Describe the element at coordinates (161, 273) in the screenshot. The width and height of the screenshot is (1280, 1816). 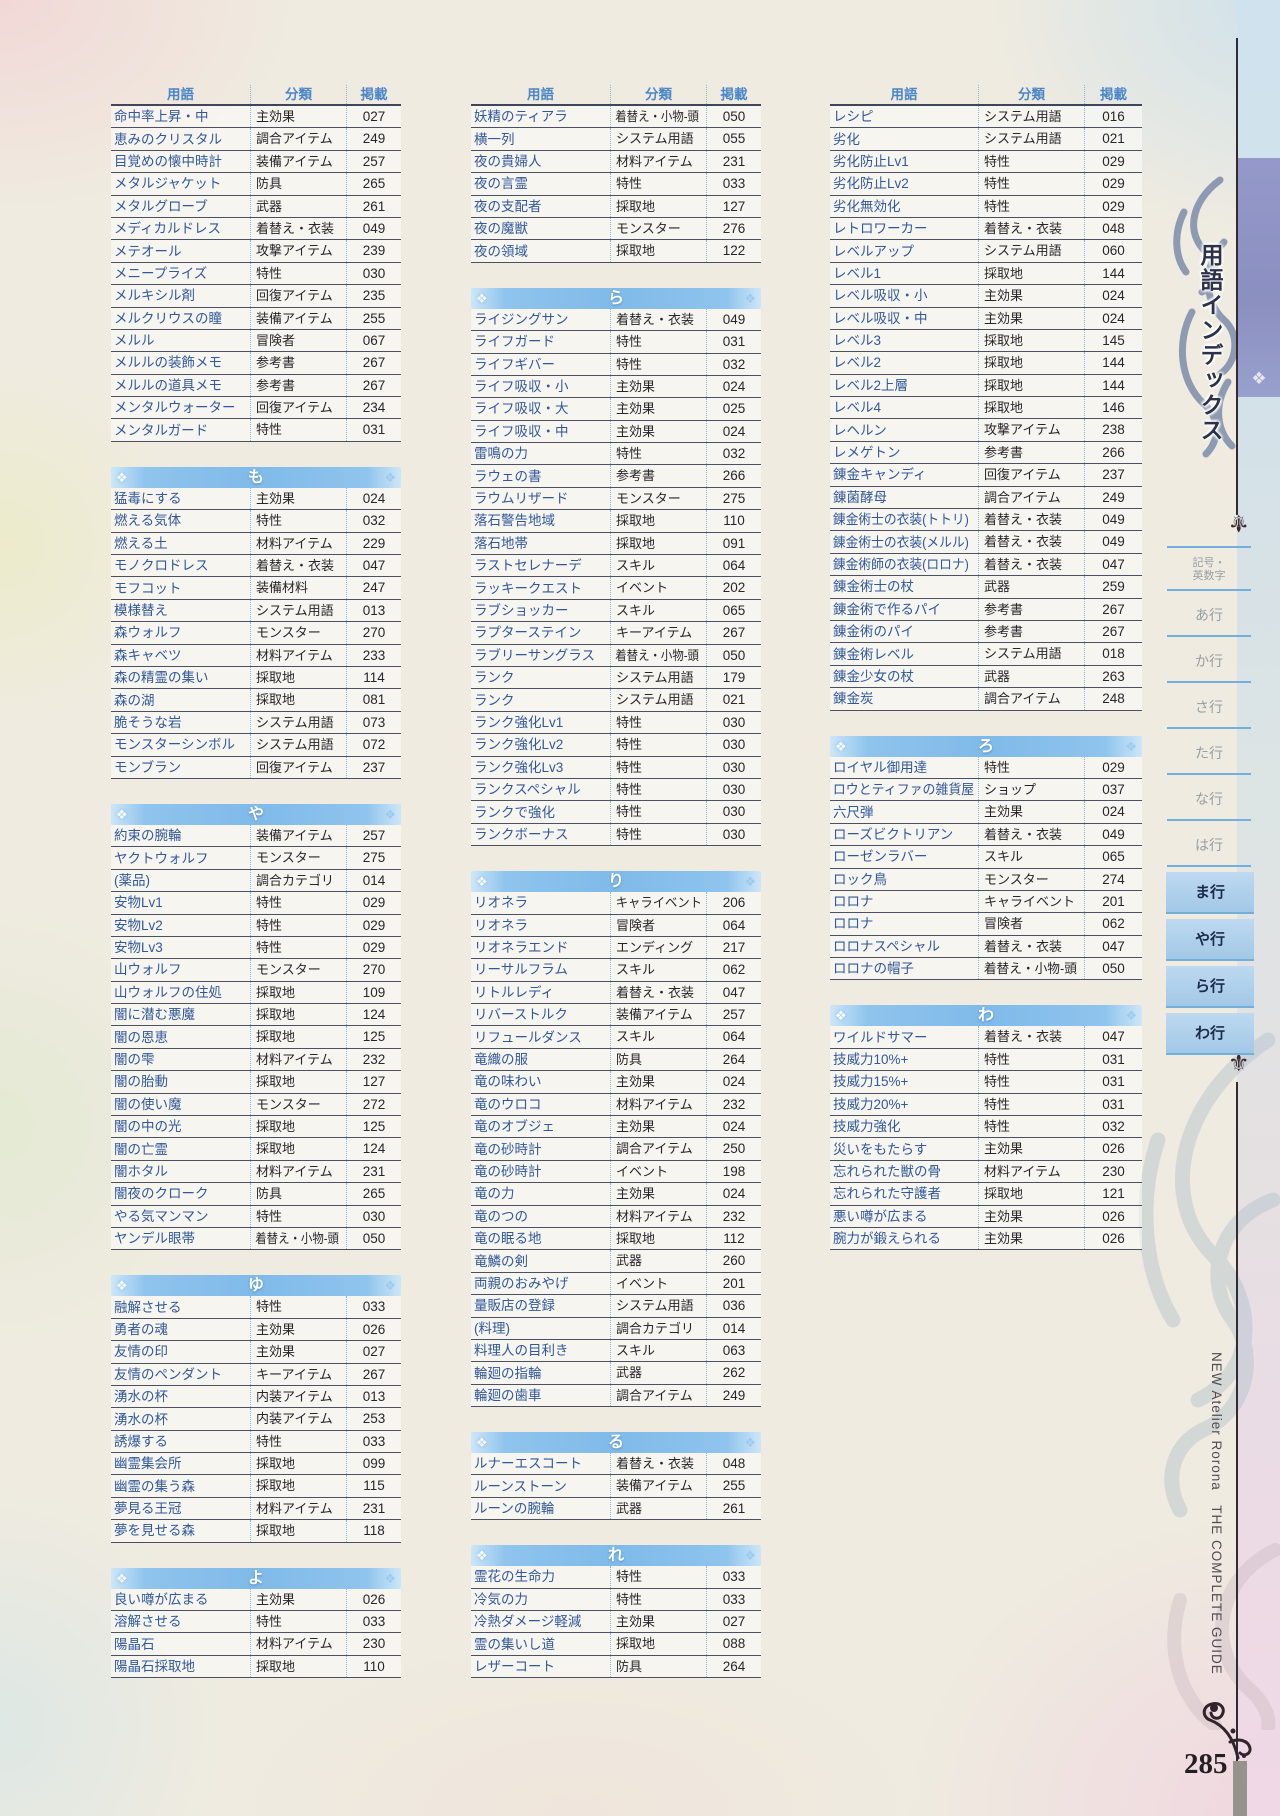
I see `term-cell: メニープライズ` at that location.